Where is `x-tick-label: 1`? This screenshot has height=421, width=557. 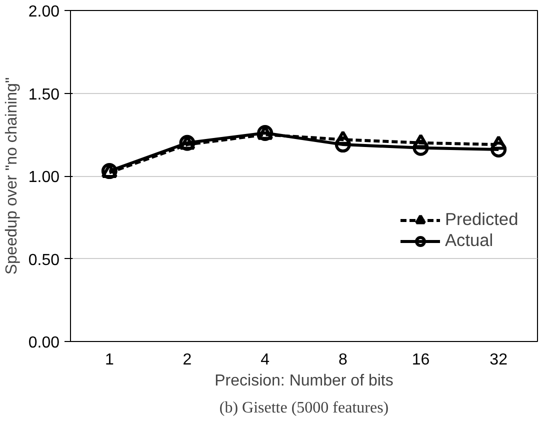 x-tick-label: 1 is located at coordinates (109, 360).